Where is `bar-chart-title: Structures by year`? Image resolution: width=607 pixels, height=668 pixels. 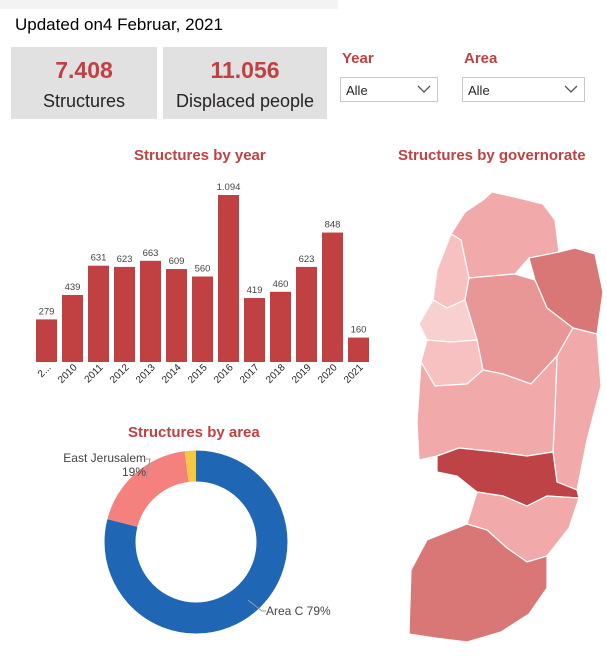 bar-chart-title: Structures by year is located at coordinates (200, 155).